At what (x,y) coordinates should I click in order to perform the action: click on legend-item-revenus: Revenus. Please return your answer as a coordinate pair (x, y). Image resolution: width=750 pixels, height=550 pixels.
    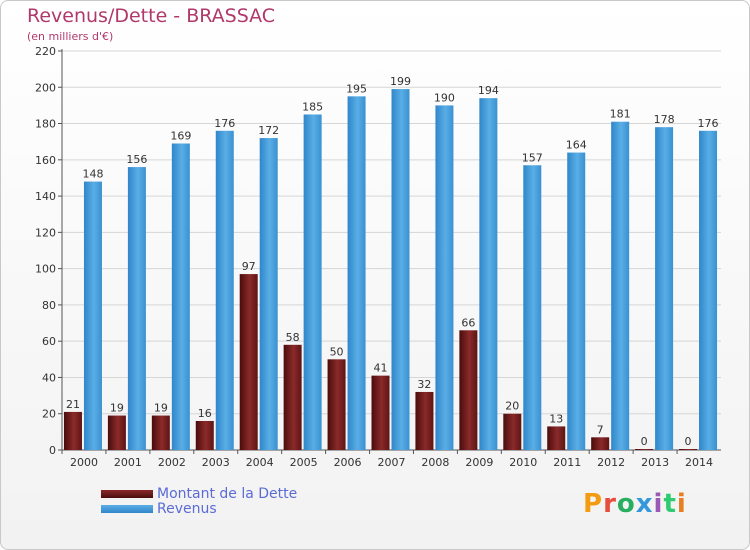
    Looking at the image, I should click on (231, 509).